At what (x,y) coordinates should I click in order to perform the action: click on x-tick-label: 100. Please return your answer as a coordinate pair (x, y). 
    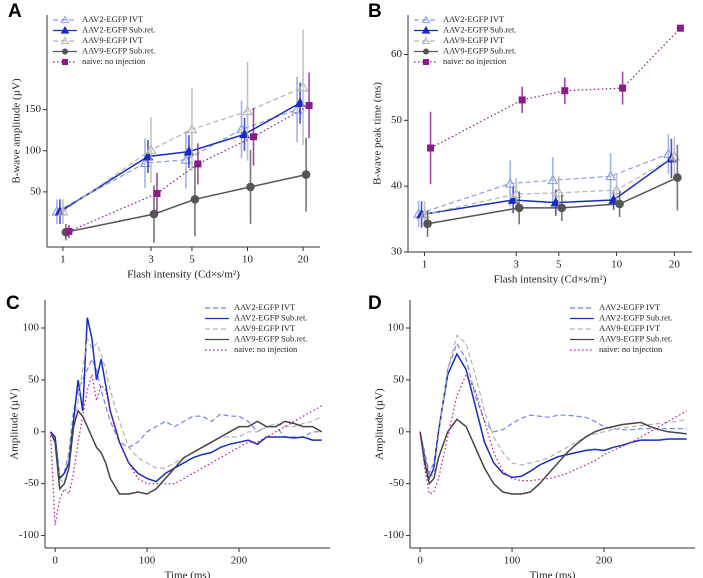
    Looking at the image, I should click on (512, 561).